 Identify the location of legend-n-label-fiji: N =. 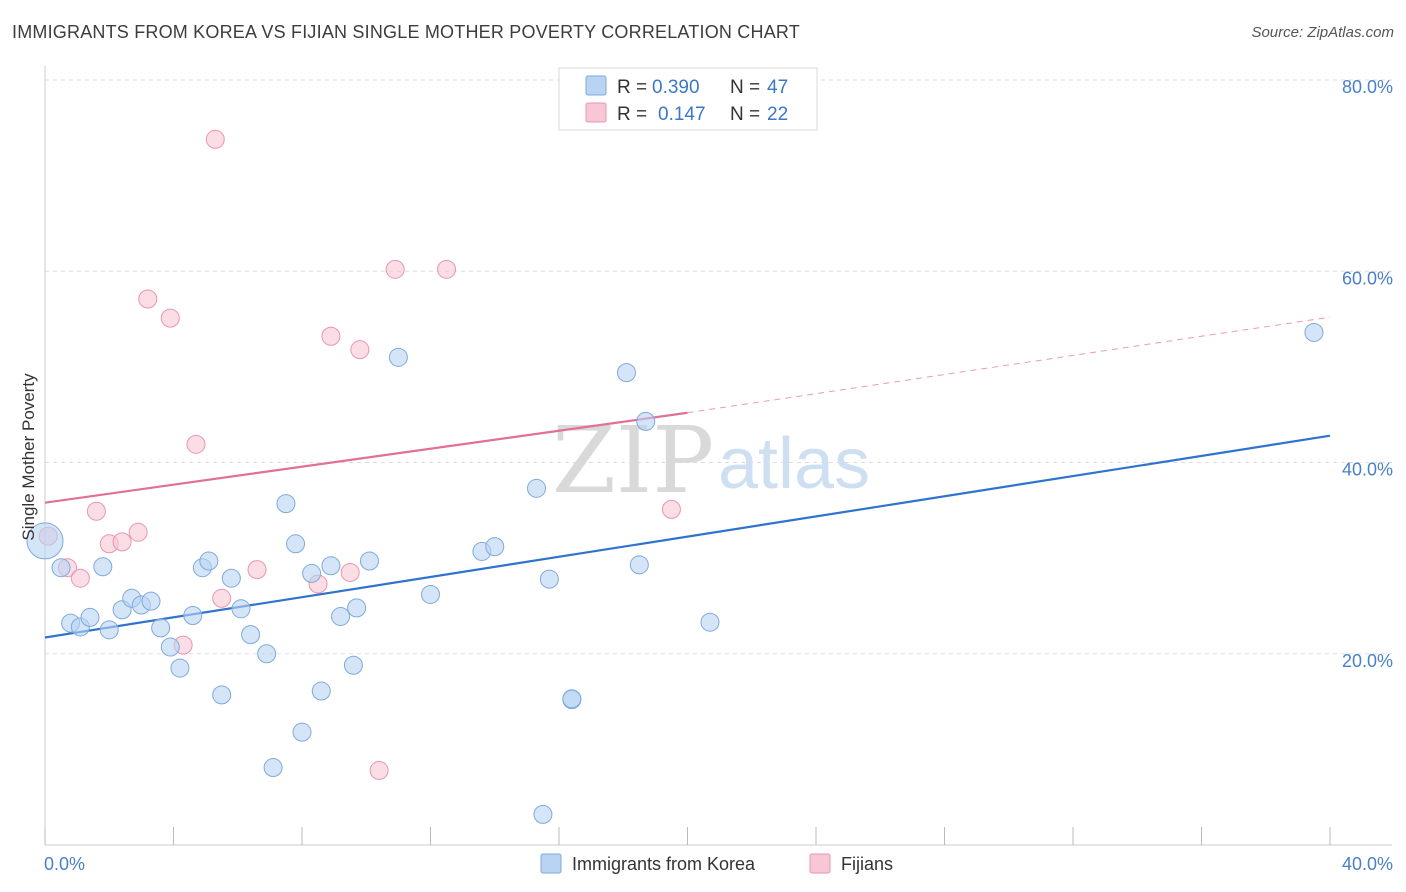
(745, 114).